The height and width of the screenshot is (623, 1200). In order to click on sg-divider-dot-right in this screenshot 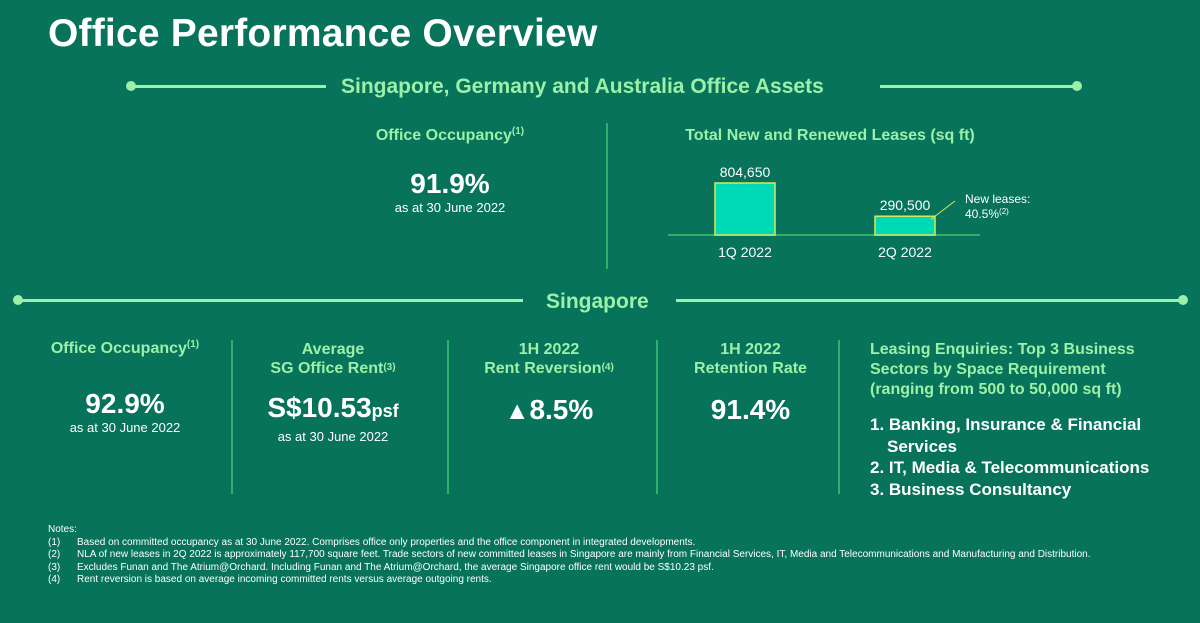, I will do `click(1183, 300)`.